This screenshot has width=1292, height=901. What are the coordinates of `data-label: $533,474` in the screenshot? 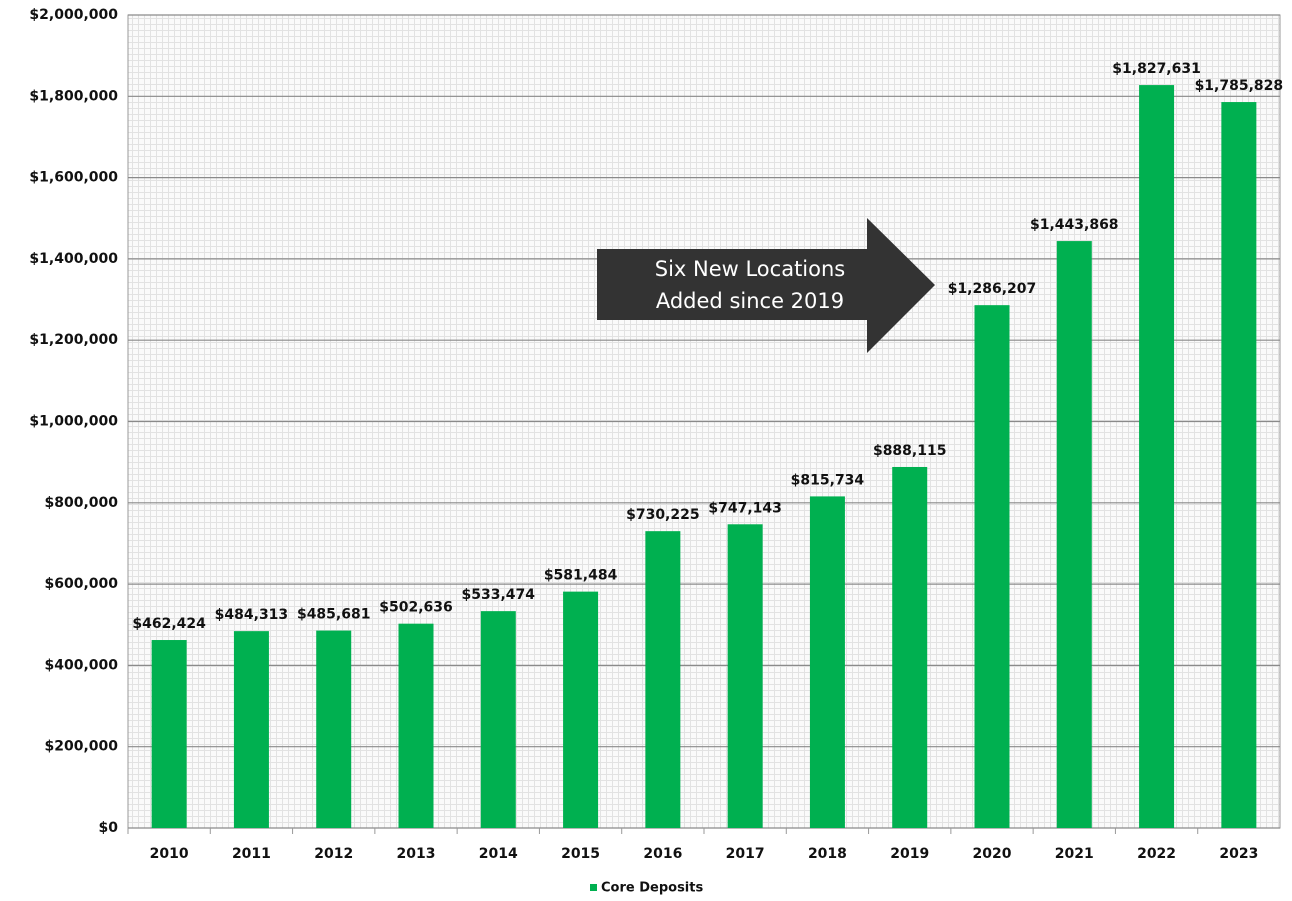 It's located at (499, 595).